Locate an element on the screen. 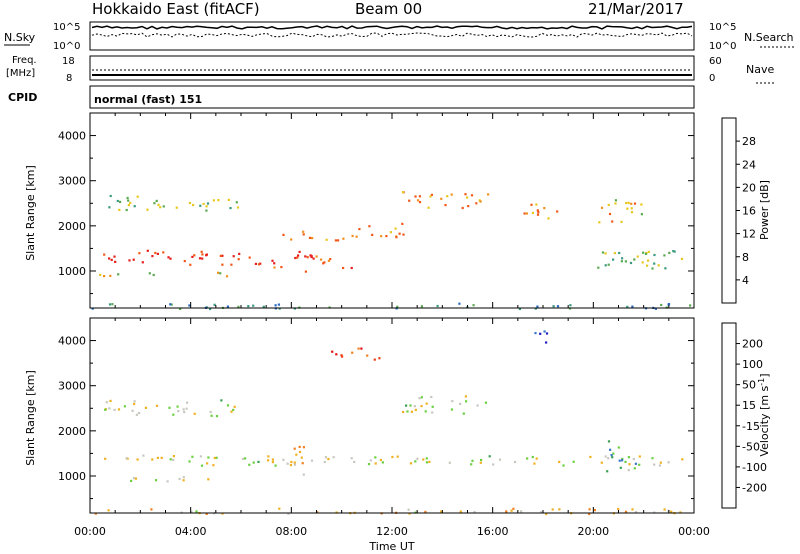  freq-label-2: [MHz] is located at coordinates (20, 73).